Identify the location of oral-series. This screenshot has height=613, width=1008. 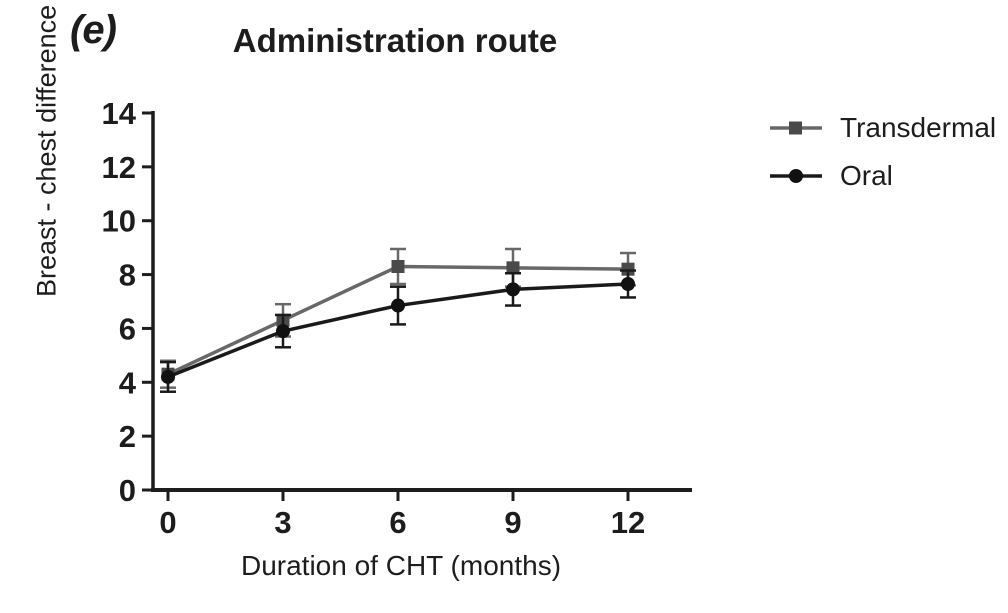
(398, 331).